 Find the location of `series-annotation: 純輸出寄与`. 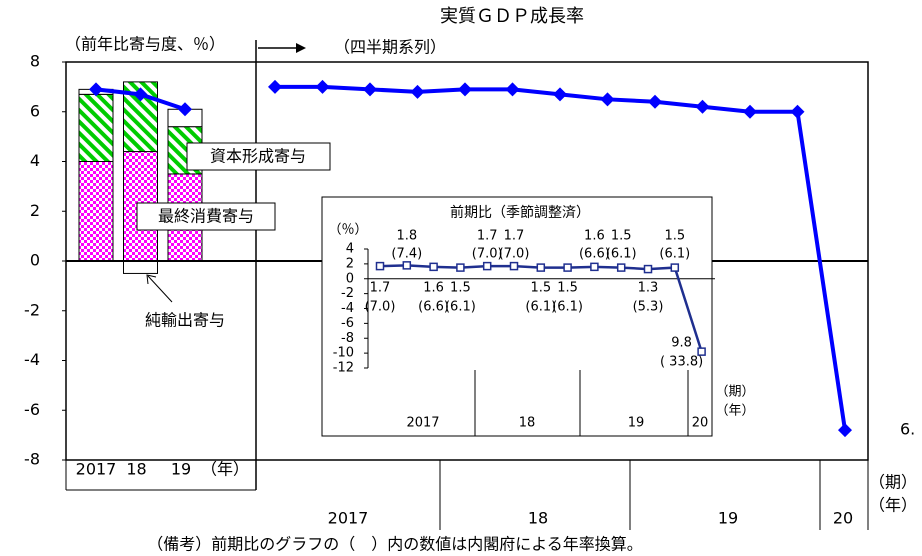

series-annotation: 純輸出寄与 is located at coordinates (185, 320).